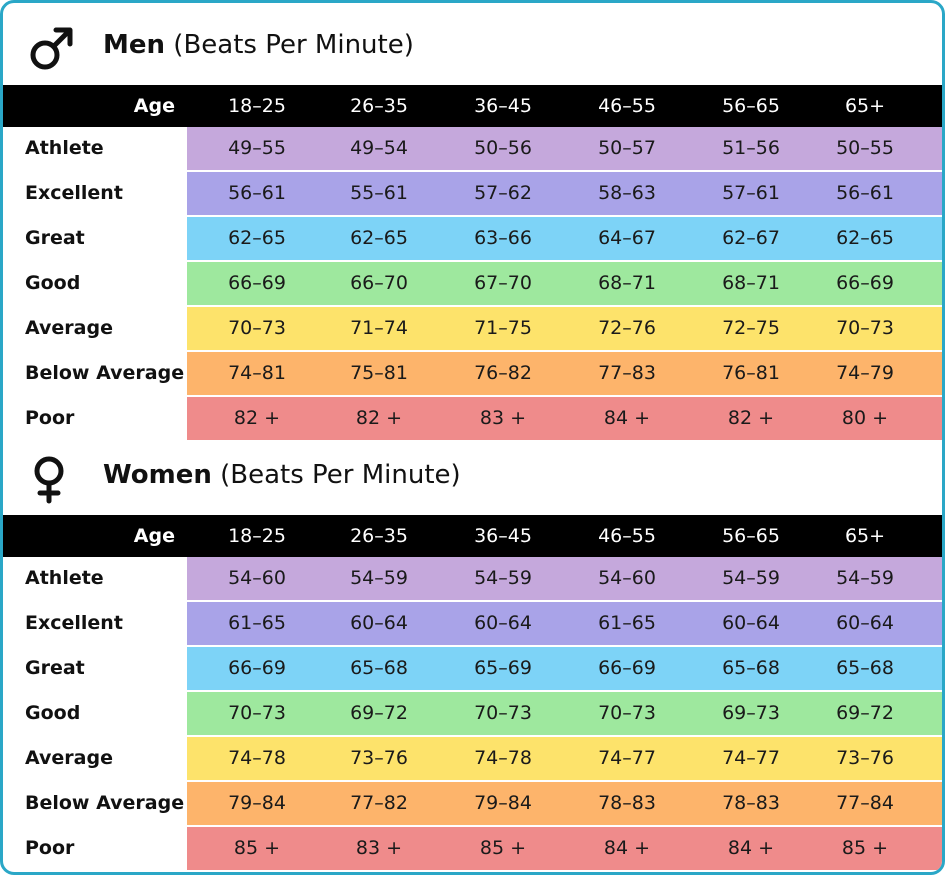 The image size is (945, 875). Describe the element at coordinates (503, 193) in the screenshot. I see `bpm-range-cell: 57–62` at that location.